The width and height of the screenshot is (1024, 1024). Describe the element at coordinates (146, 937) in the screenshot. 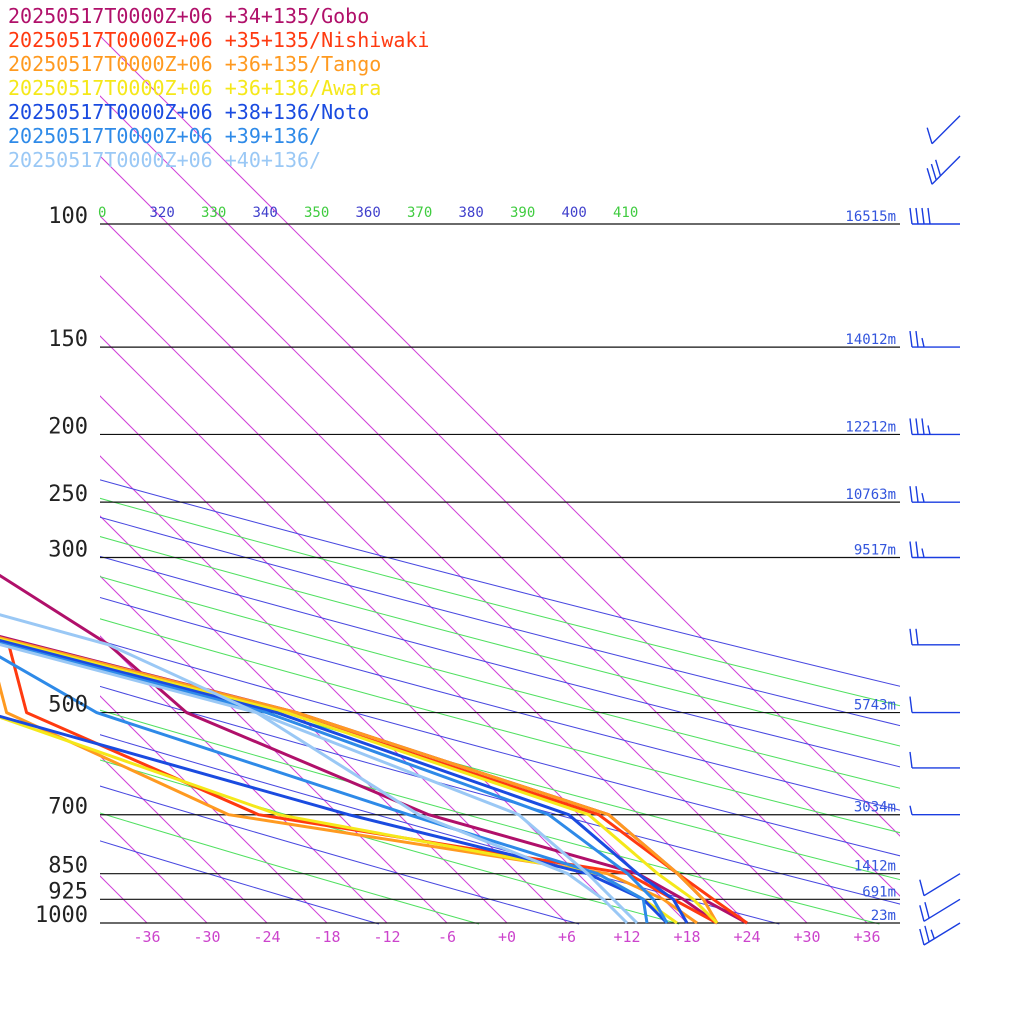

I see `temperature-tick-label: -36` at that location.